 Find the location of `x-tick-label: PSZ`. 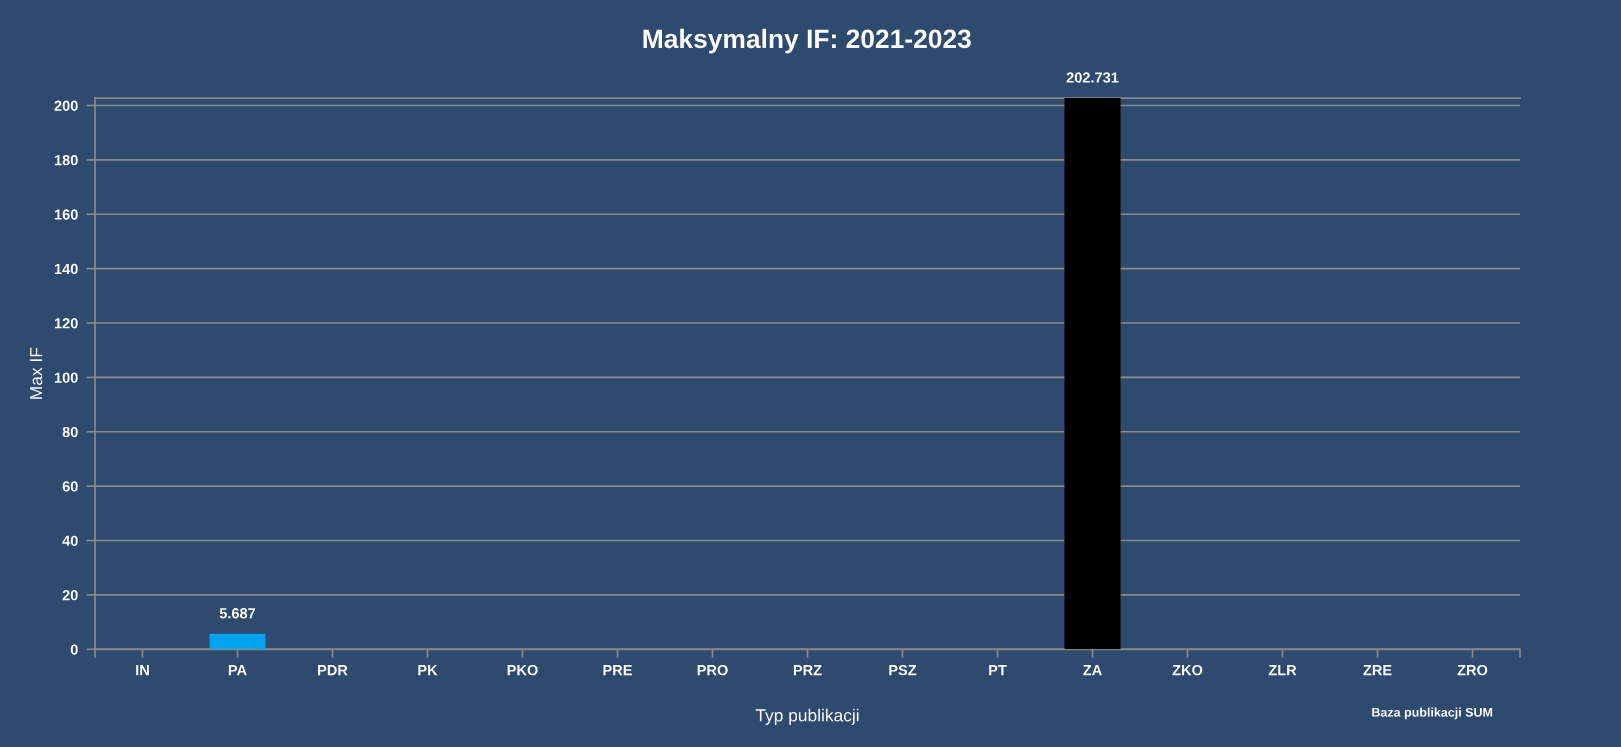

x-tick-label: PSZ is located at coordinates (903, 670).